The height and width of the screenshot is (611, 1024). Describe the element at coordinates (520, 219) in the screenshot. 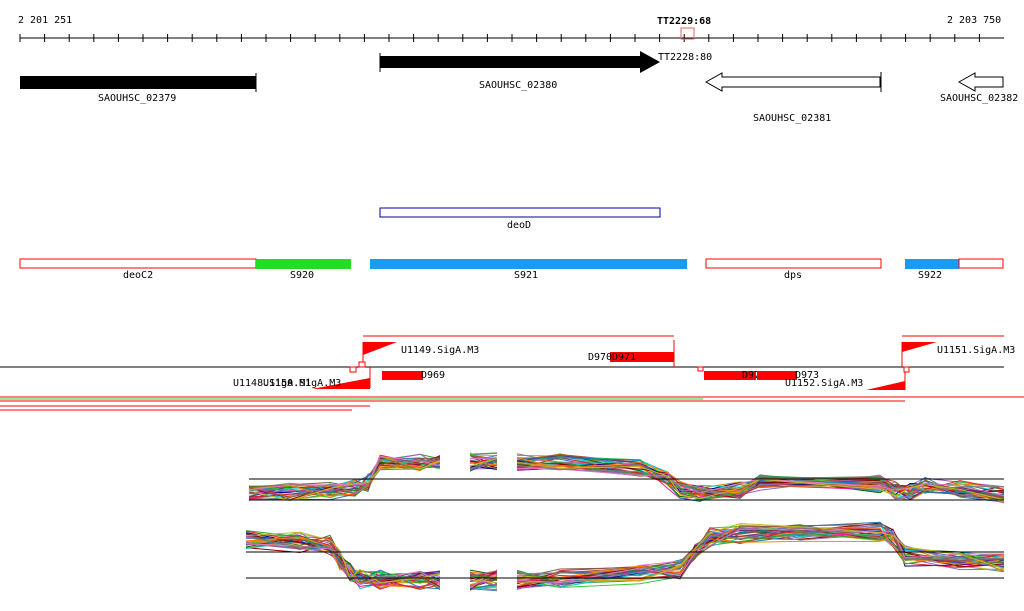

I see `annotation-deod: deoD` at that location.